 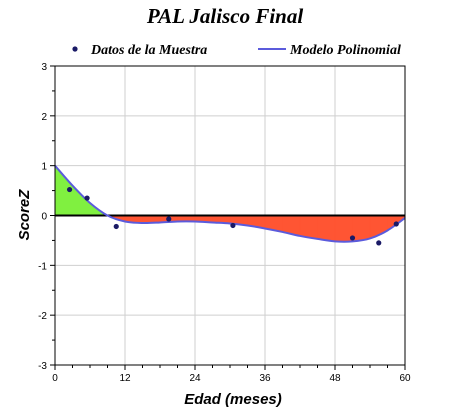 What do you see at coordinates (44, 67) in the screenshot?
I see `y-tick-label: 3` at bounding box center [44, 67].